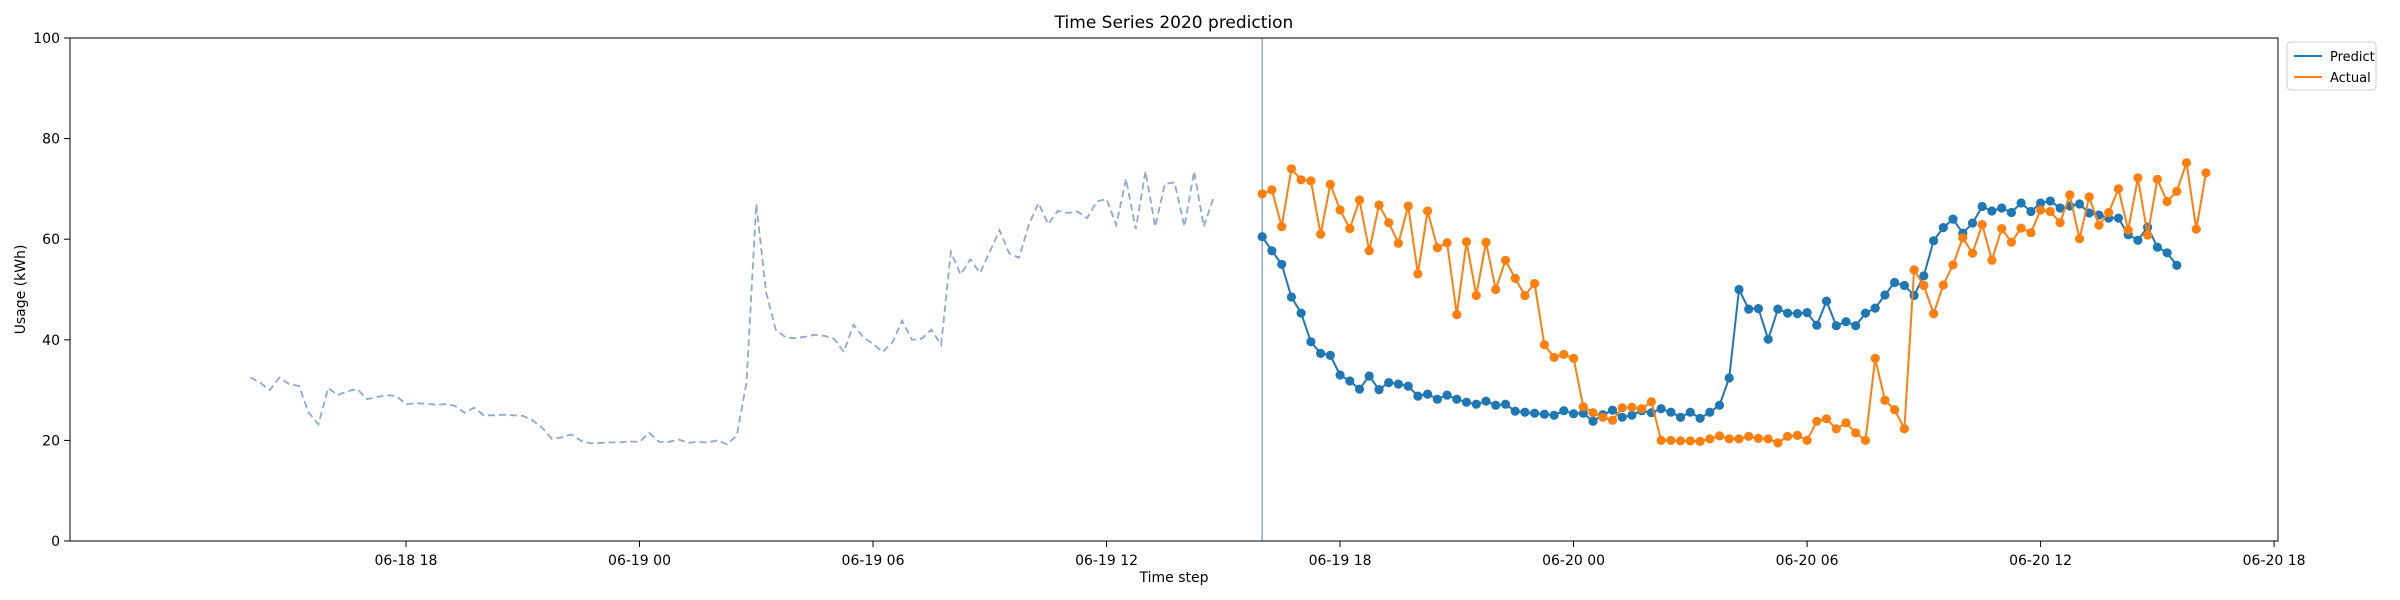 This screenshot has height=600, width=2400. What do you see at coordinates (406, 561) in the screenshot?
I see `x-tick-label: 06-18 18` at bounding box center [406, 561].